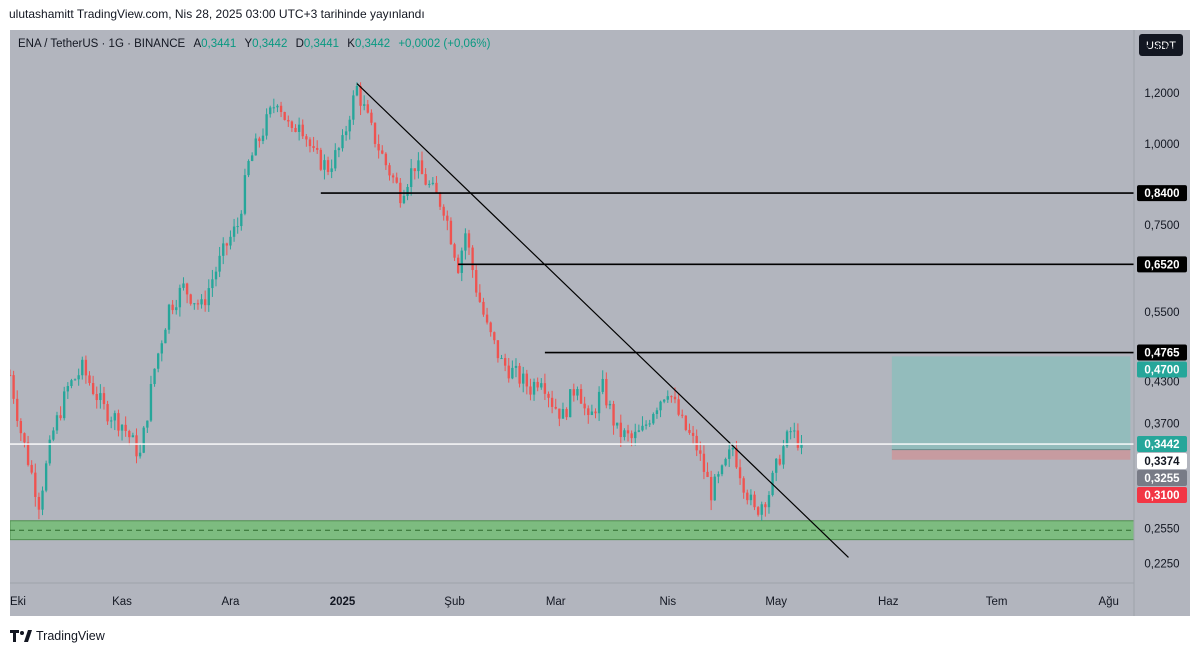  What do you see at coordinates (1161, 94) in the screenshot?
I see `y-tick-label: 1,2000` at bounding box center [1161, 94].